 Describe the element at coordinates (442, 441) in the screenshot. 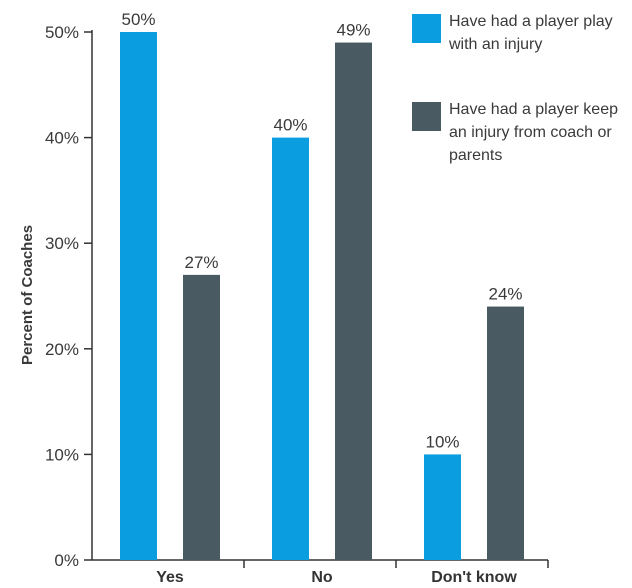

I see `data-label: 10%` at that location.